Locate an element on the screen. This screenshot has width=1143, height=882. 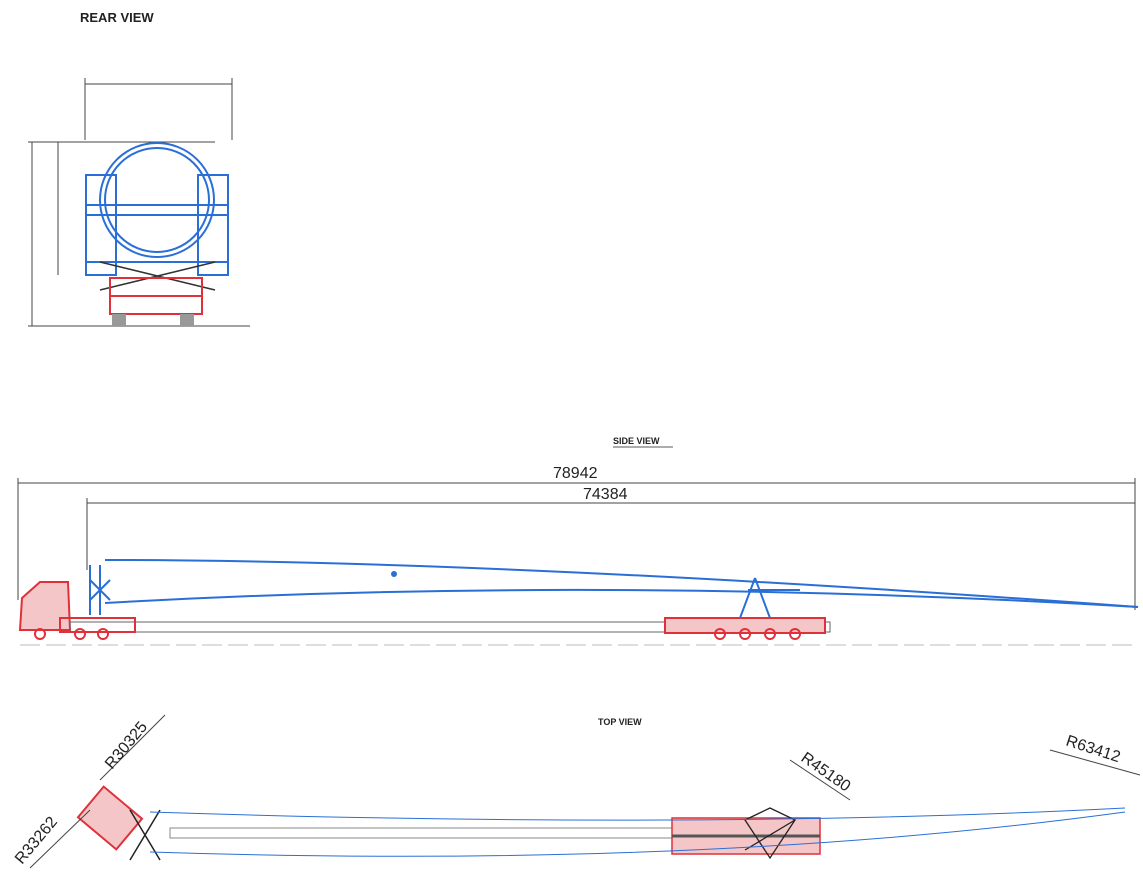
overall-length: 78942 is located at coordinates (575, 473).